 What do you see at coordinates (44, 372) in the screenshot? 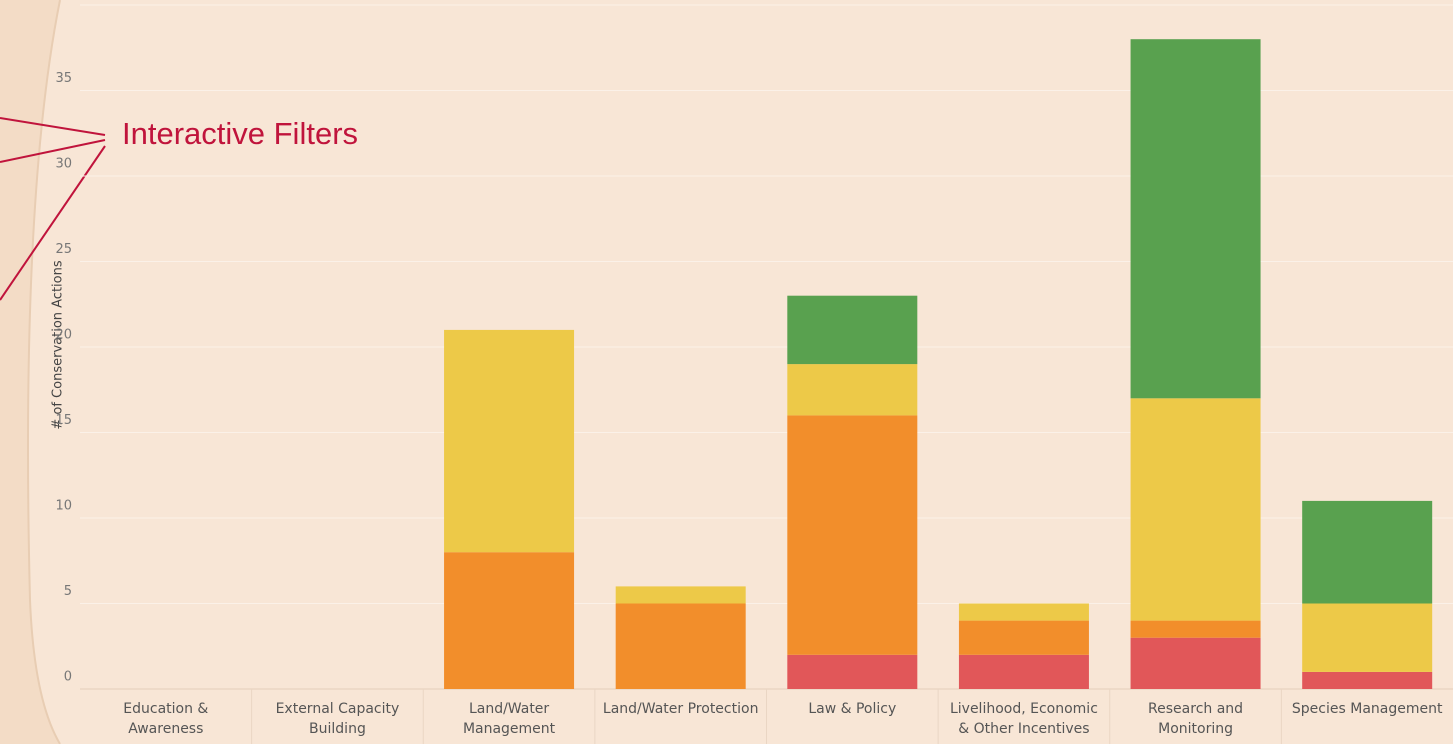
I see `panel-edge` at bounding box center [44, 372].